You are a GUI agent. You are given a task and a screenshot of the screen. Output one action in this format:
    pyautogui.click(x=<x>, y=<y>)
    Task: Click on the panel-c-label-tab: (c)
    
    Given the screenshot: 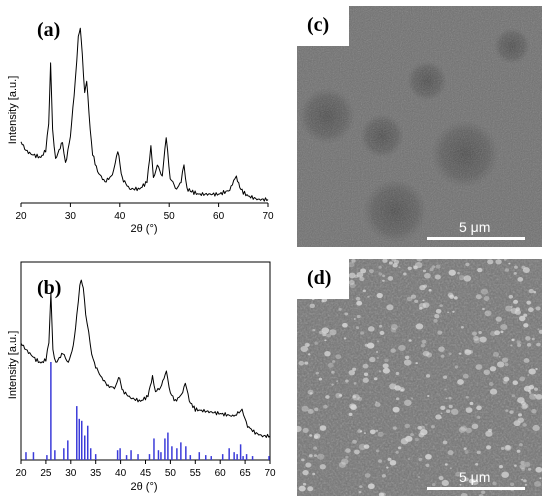 What is the action you would take?
    pyautogui.click(x=323, y=26)
    